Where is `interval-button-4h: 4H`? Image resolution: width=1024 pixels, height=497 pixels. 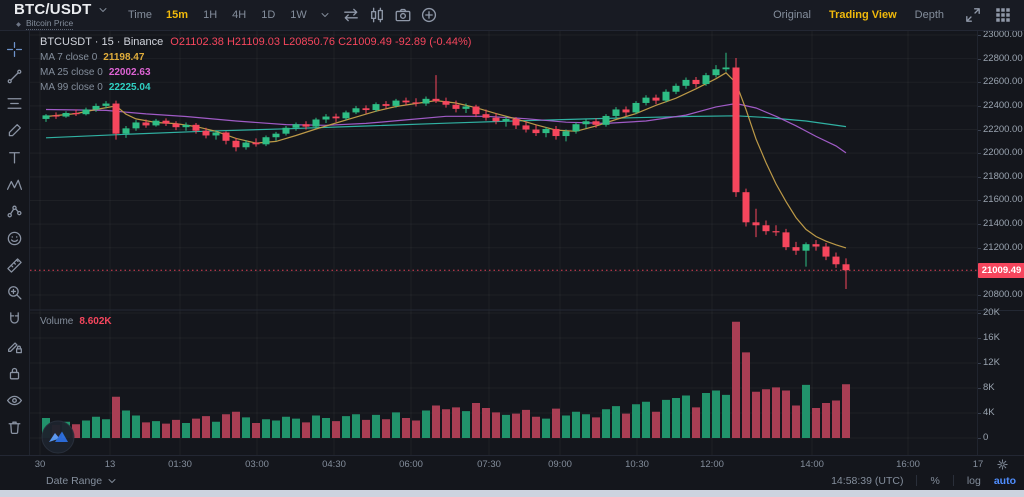
interval-button-4h: 4H is located at coordinates (239, 15).